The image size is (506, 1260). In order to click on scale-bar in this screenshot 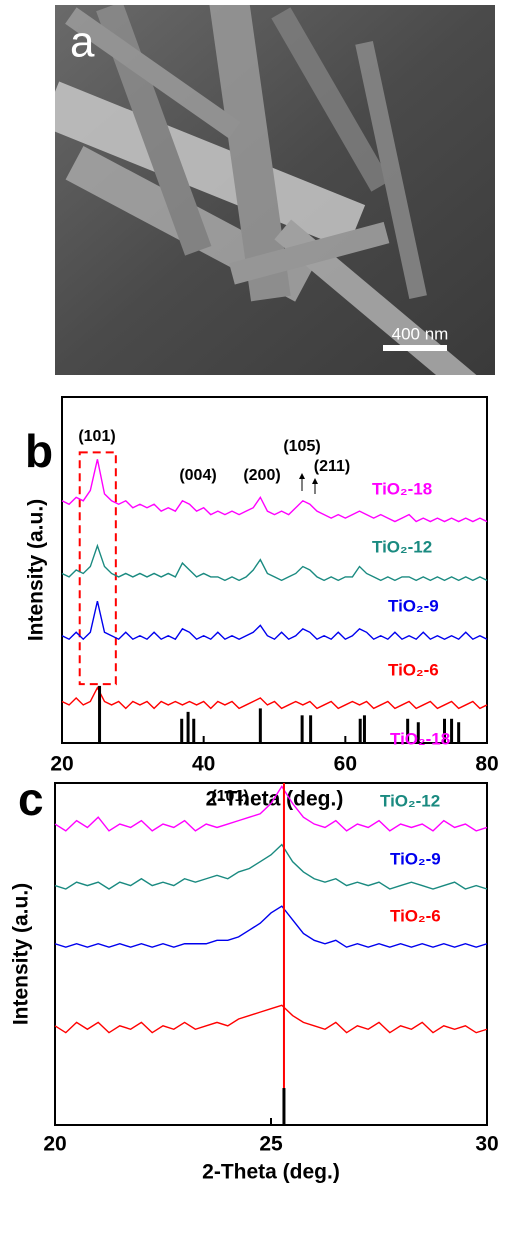, I will do `click(415, 348)`.